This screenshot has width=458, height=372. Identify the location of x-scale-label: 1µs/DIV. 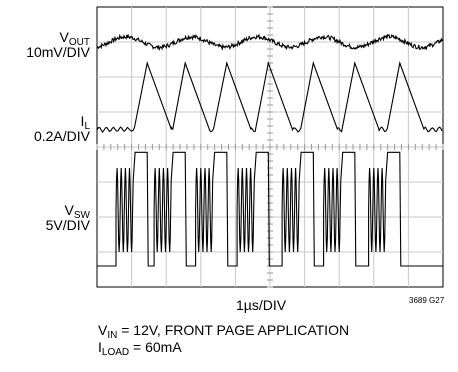
(261, 305).